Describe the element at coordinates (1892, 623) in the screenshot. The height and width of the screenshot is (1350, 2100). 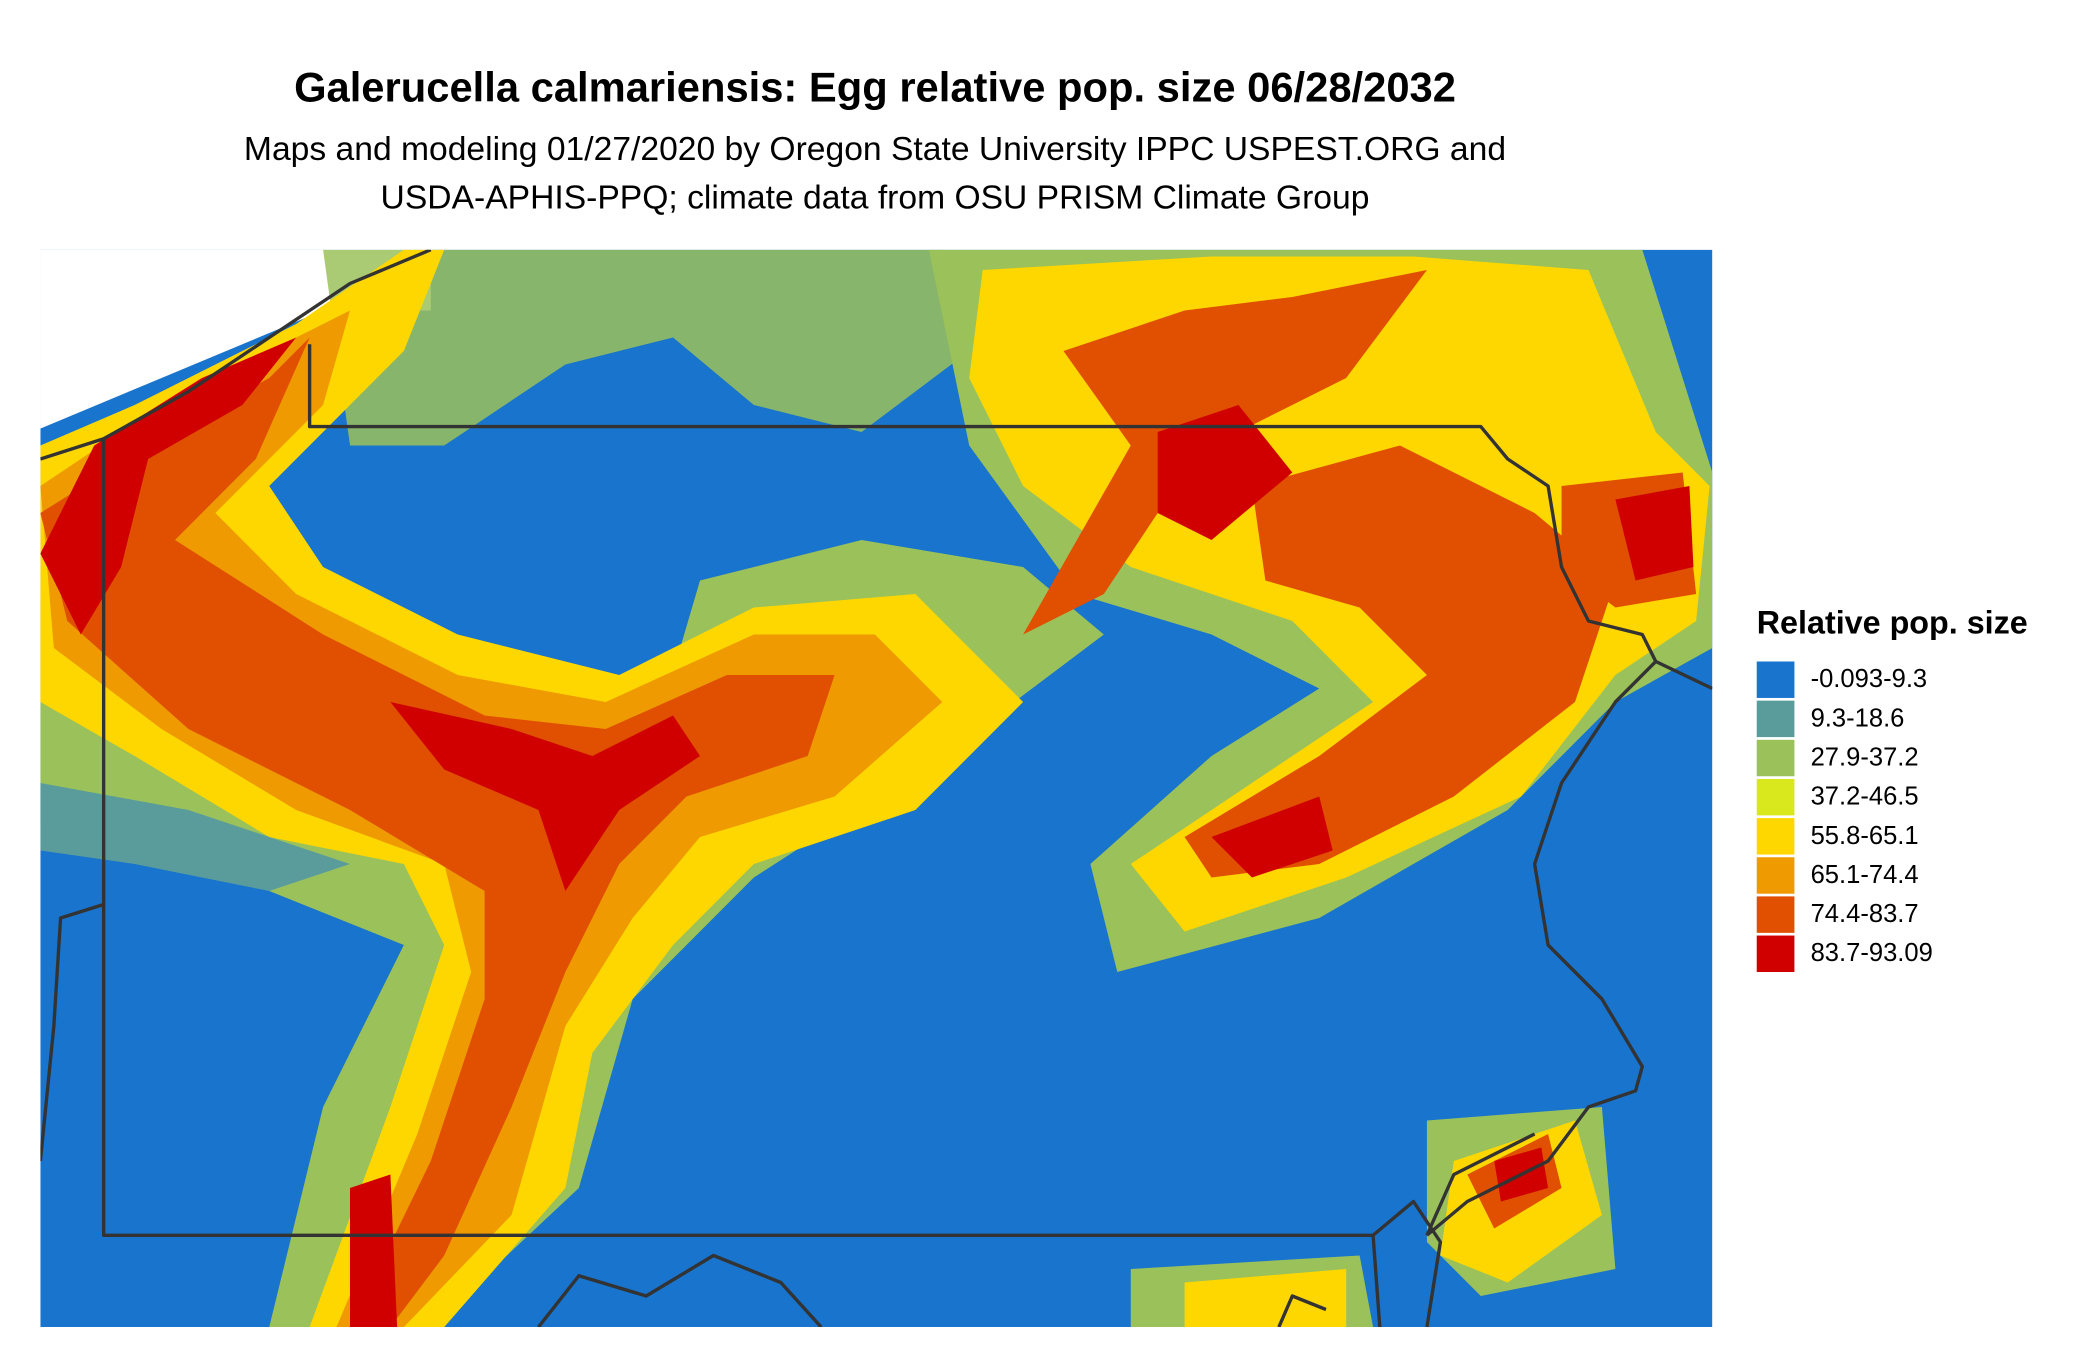
I see `legend-title: Relative pop. size` at that location.